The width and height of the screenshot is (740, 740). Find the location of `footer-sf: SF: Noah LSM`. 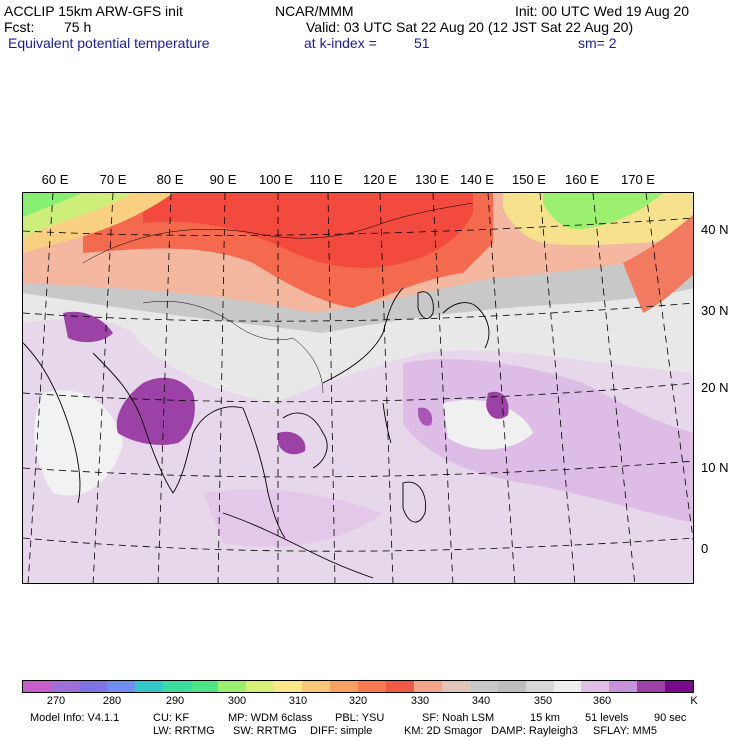

footer-sf: SF: Noah LSM is located at coordinates (458, 718).